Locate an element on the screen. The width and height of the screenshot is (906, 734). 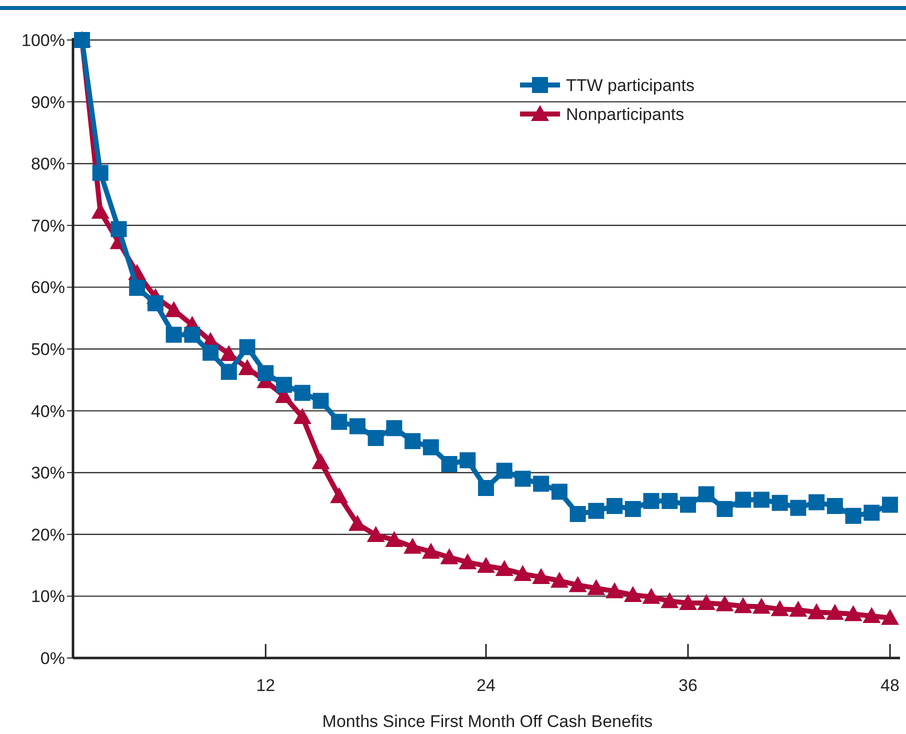
y-tick-label: 60% is located at coordinates (47, 288).